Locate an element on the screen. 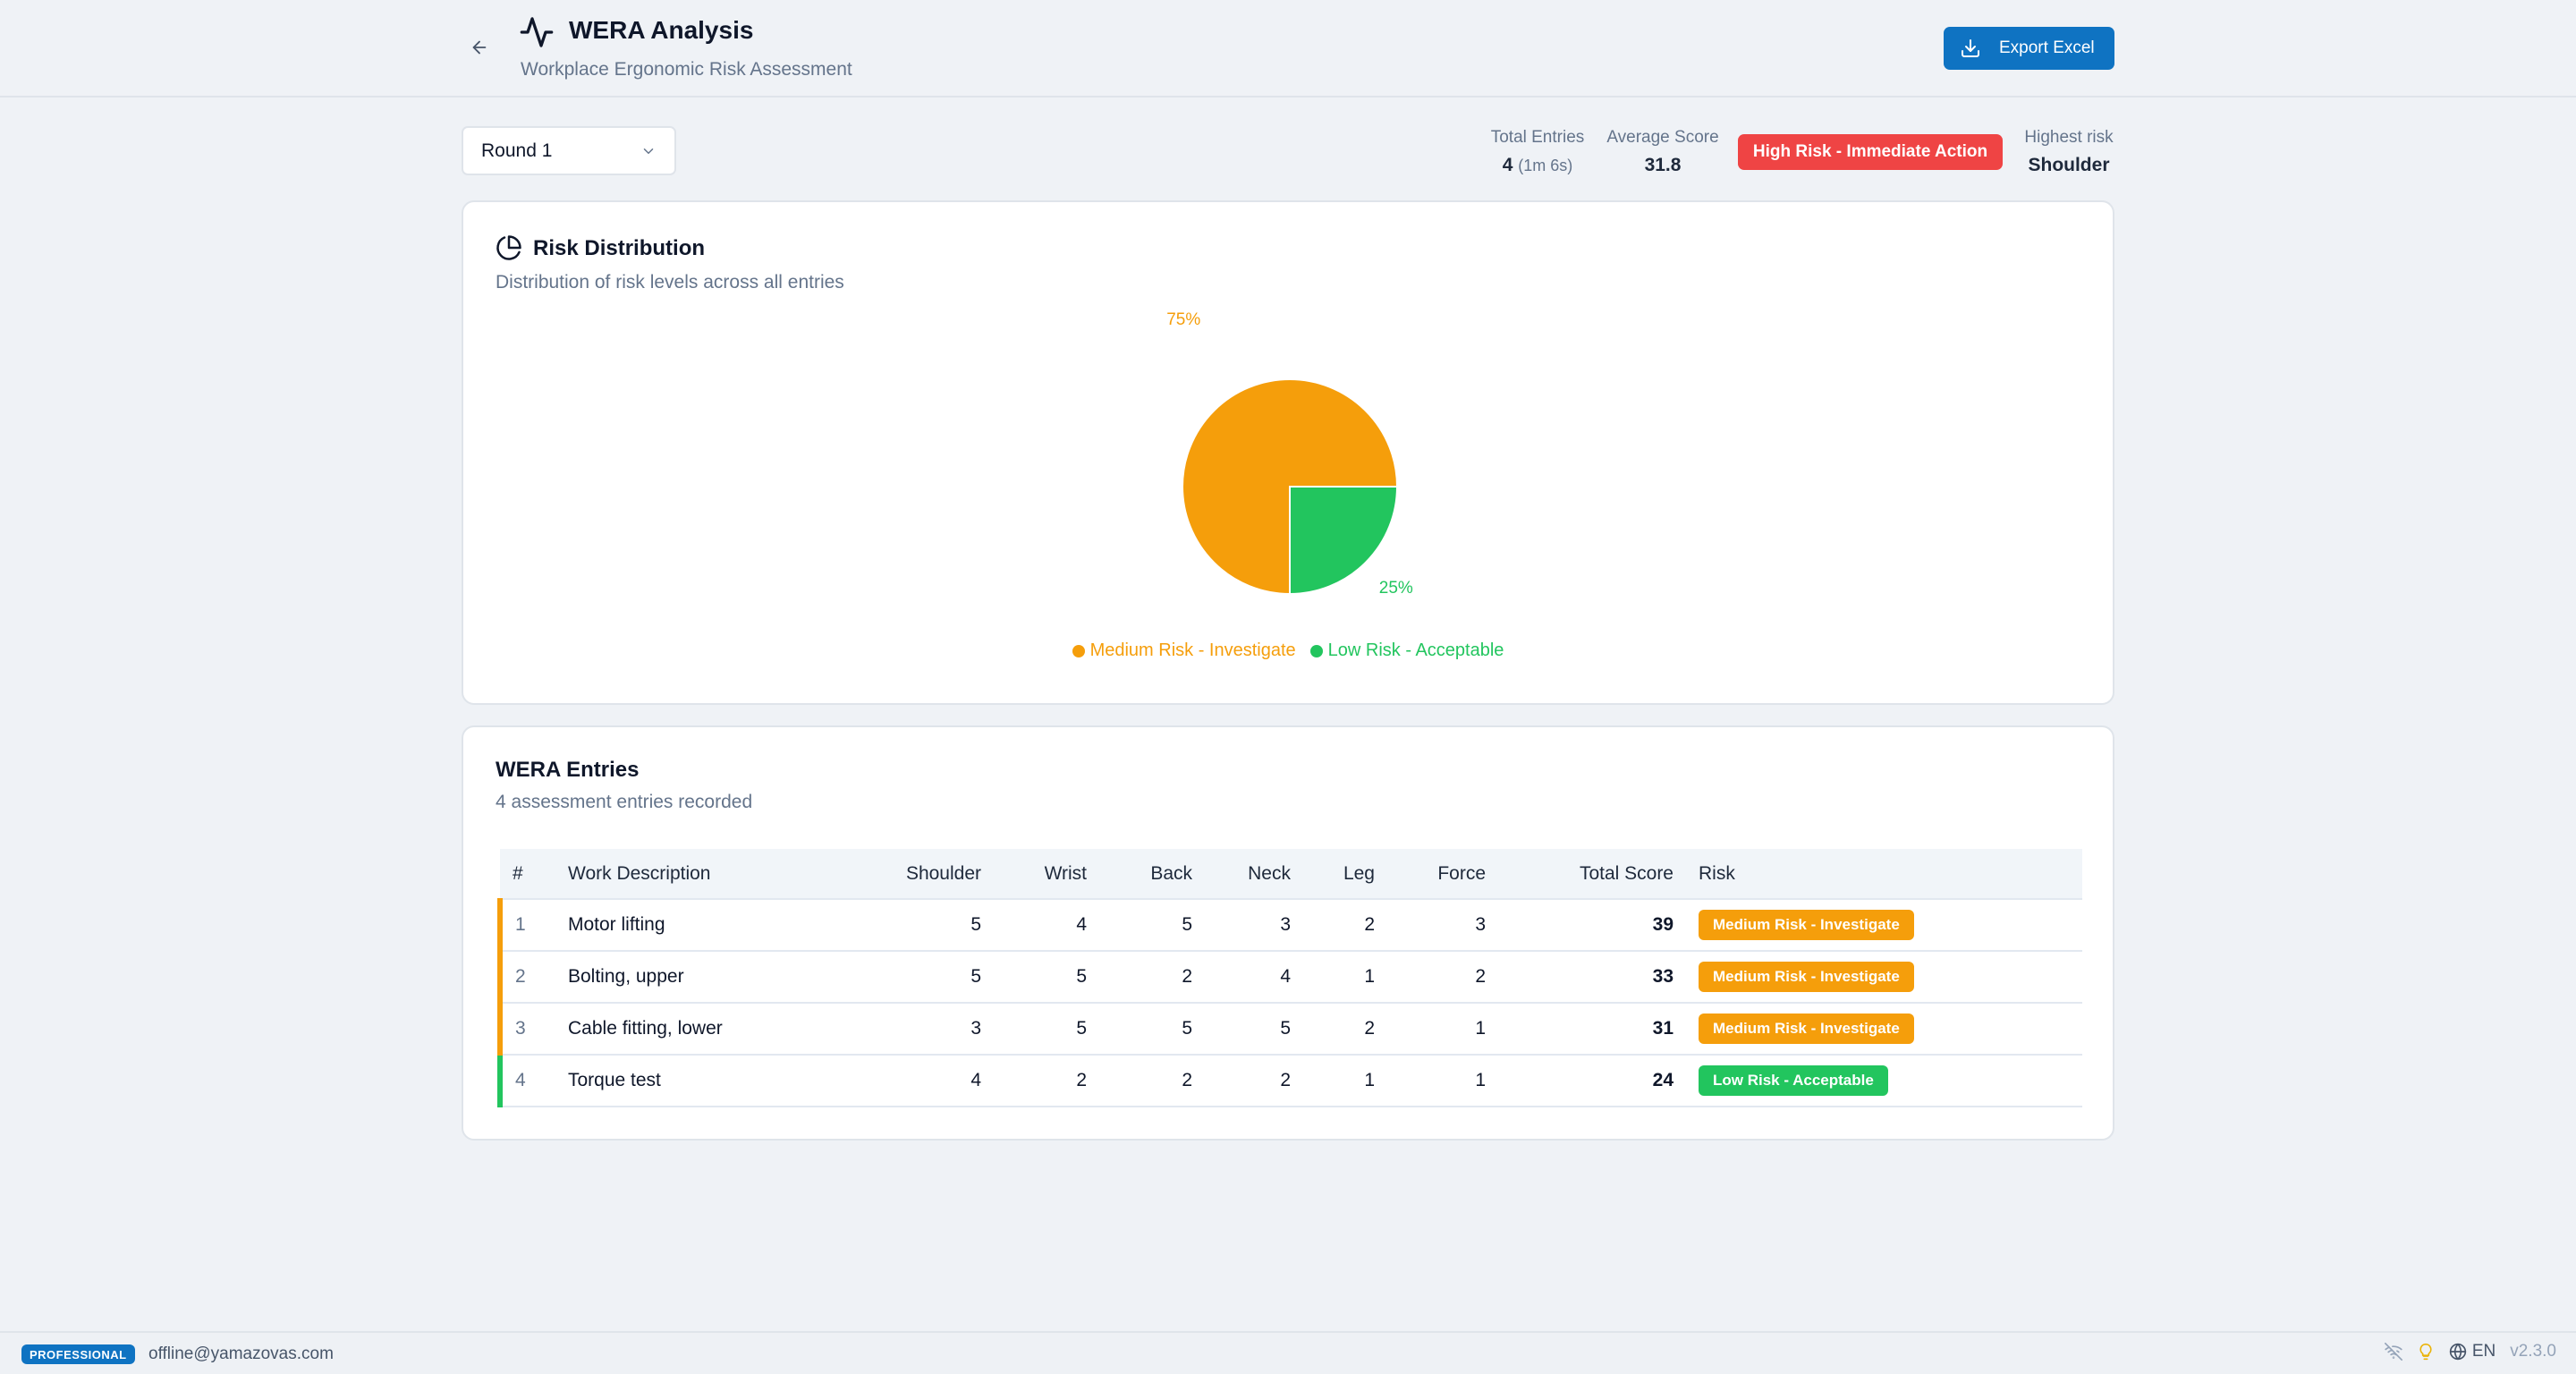 Image resolution: width=2576 pixels, height=1374 pixels. pie-chart-icon is located at coordinates (508, 247).